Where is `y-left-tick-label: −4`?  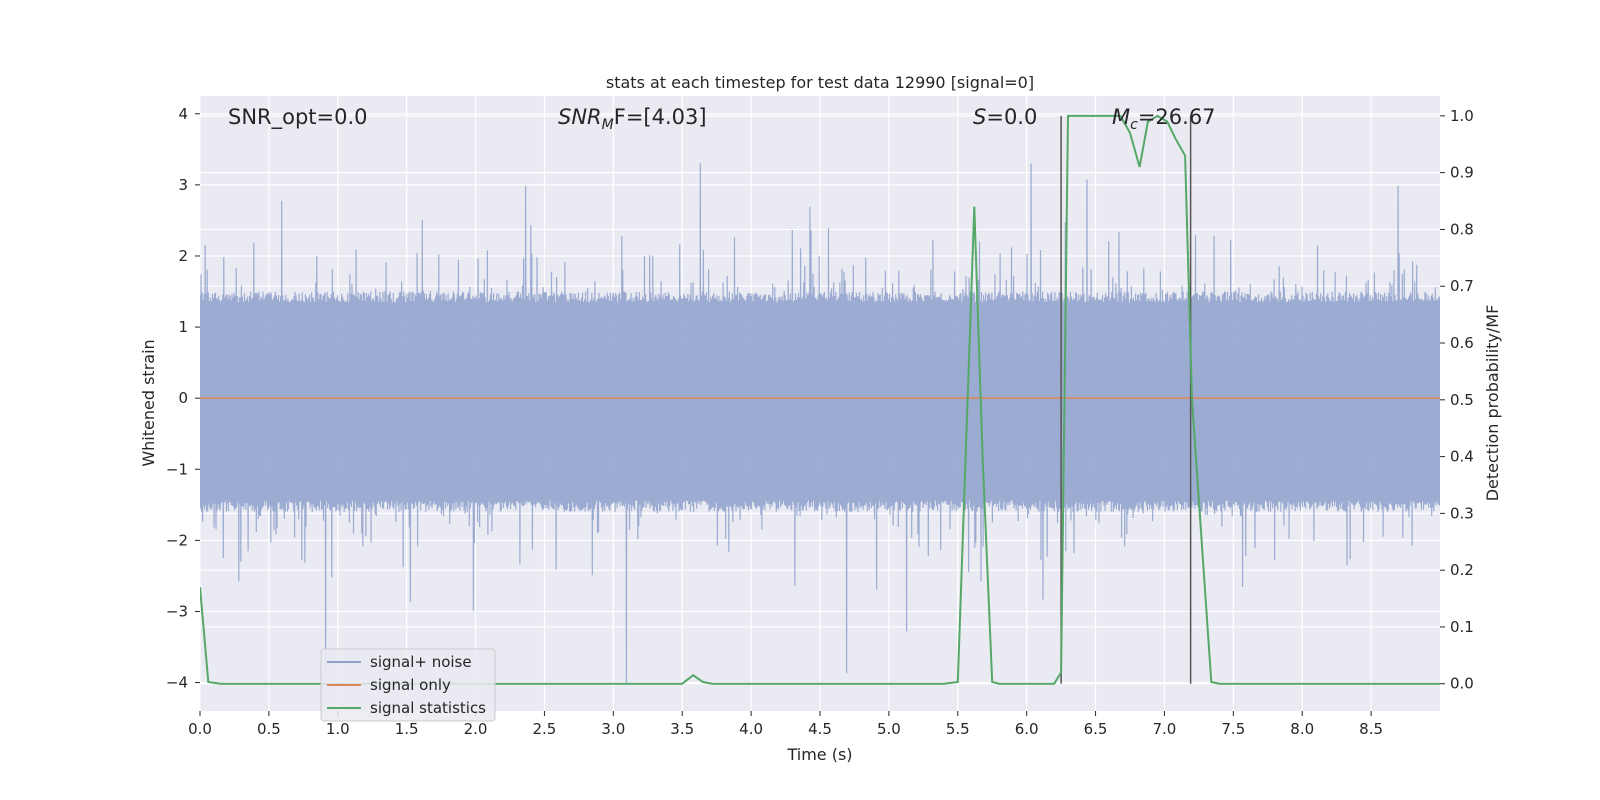
y-left-tick-label: −4 is located at coordinates (177, 683).